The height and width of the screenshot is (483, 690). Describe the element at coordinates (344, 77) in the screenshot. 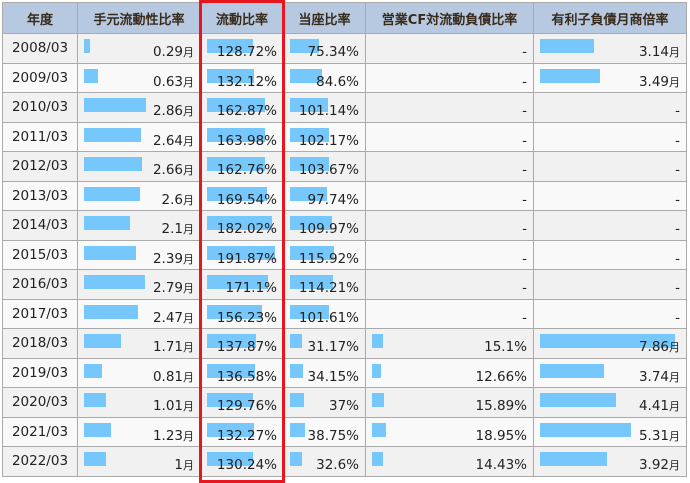

I see `table-row: 2009/03 0.63月 132.12% 84.6% -3.49月` at that location.